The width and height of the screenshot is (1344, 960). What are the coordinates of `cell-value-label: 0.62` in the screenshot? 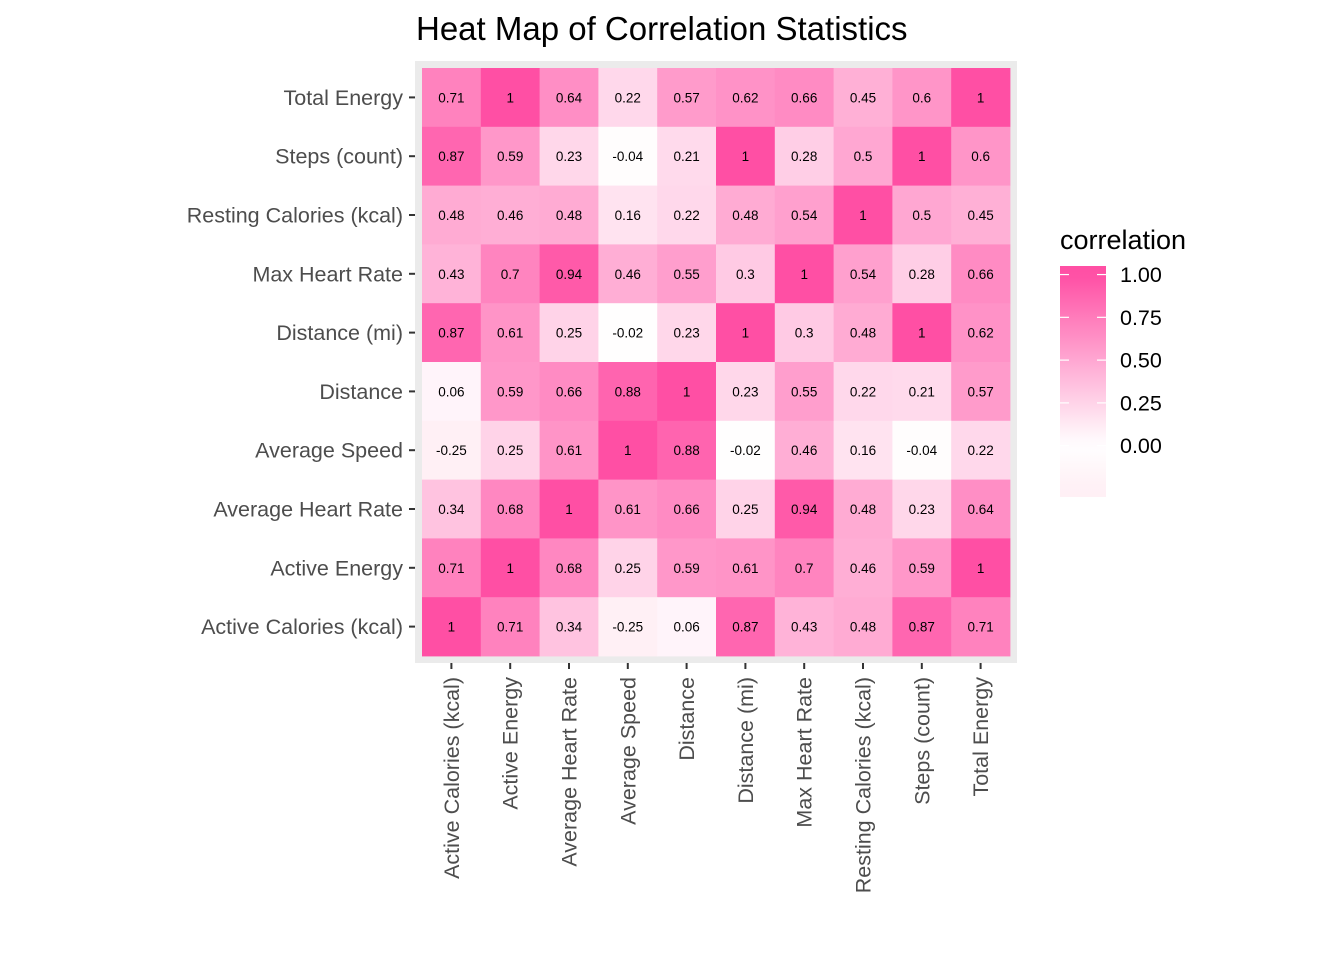 It's located at (745, 97).